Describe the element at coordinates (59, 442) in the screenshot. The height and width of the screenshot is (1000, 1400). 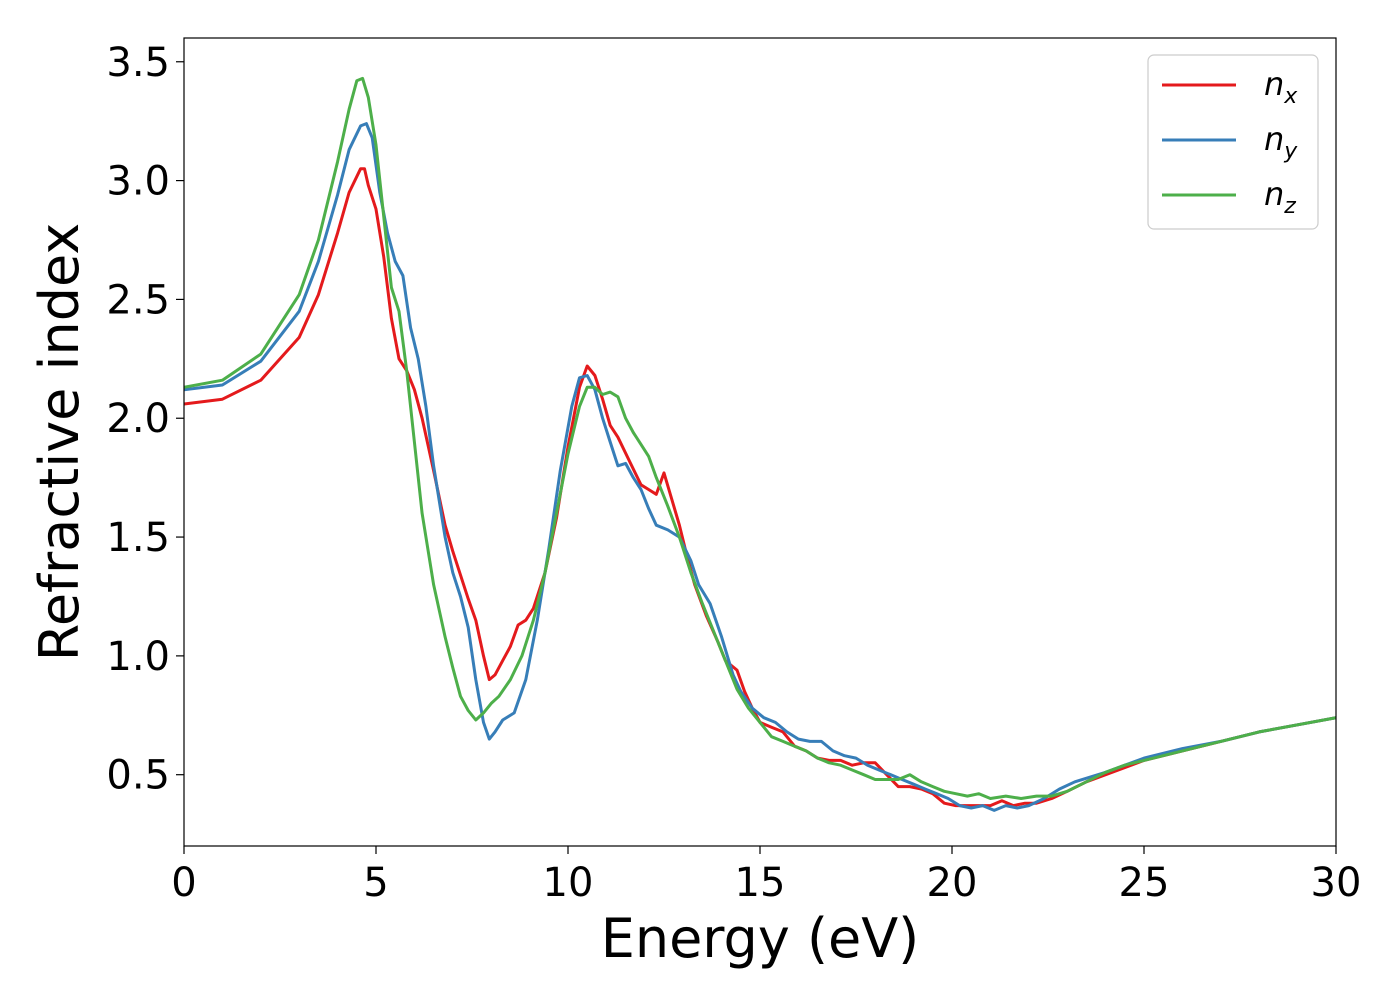
I see `y-axis-label: Refractive index` at that location.